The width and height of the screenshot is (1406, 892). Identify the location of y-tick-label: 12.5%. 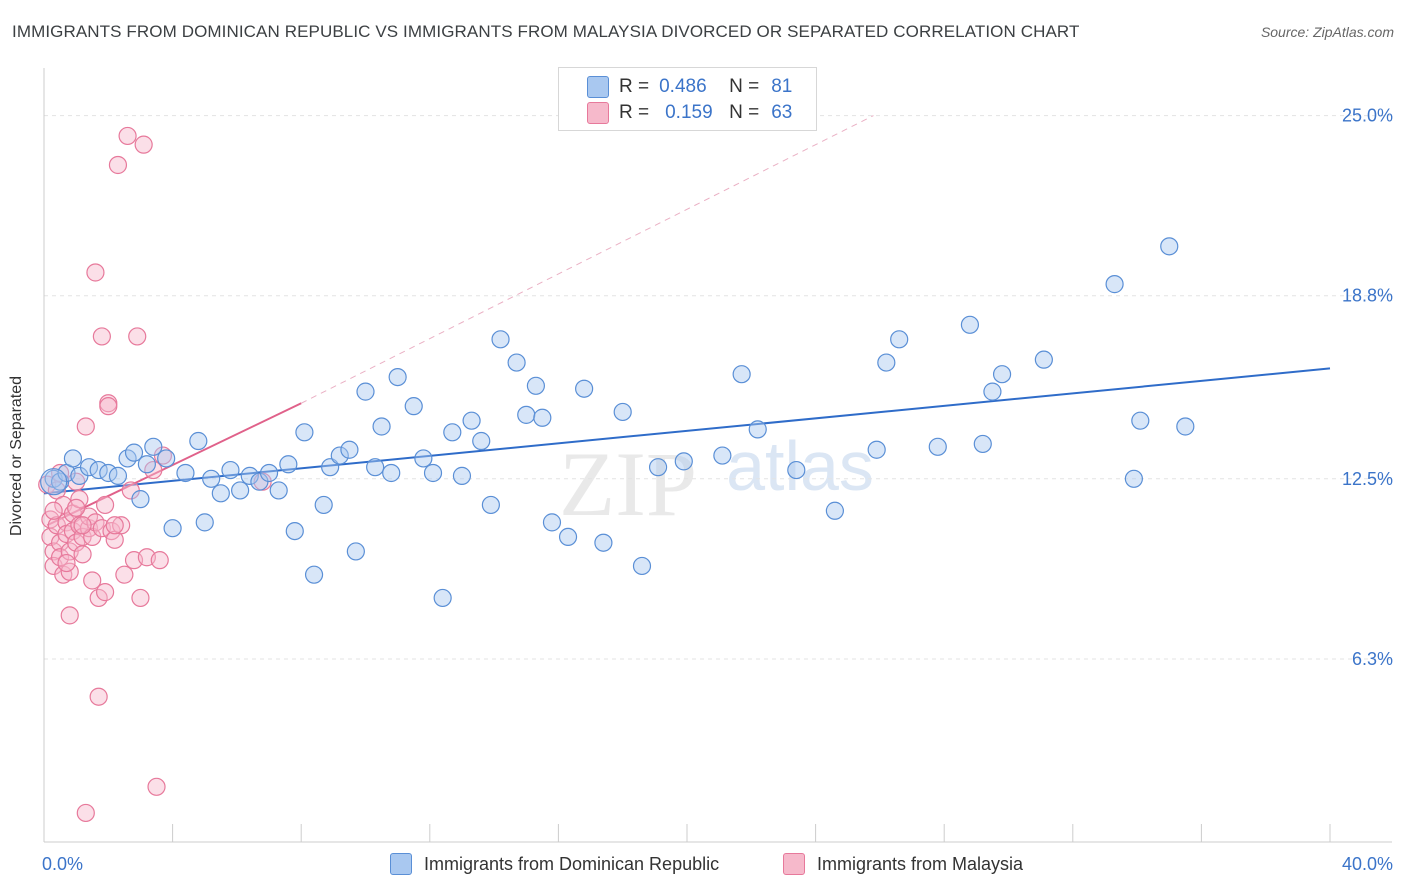
(1367, 479).